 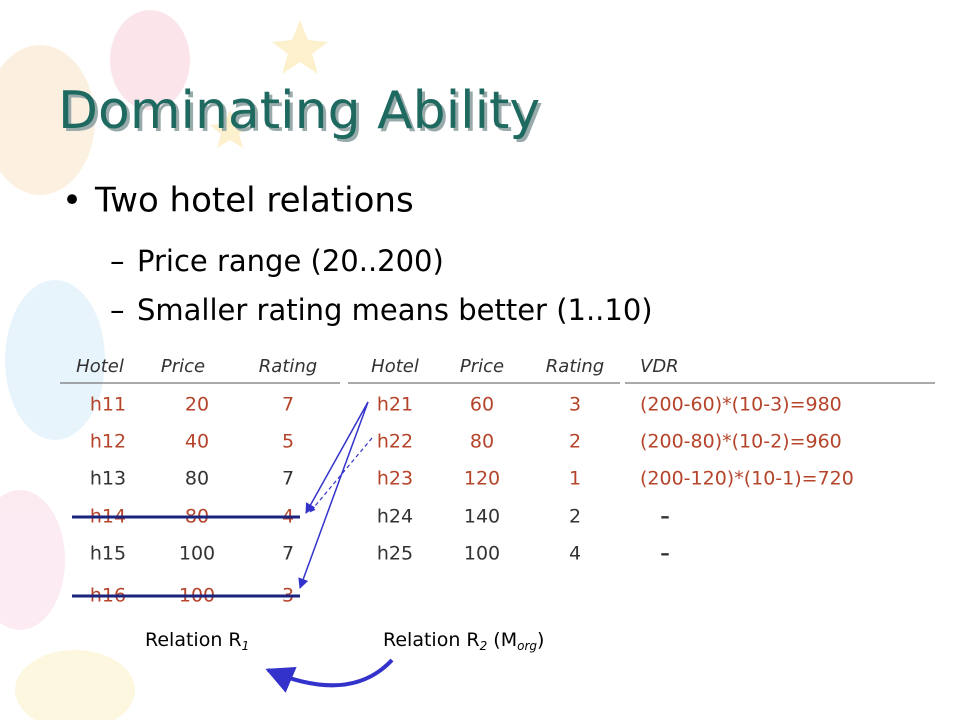 I want to click on table-cell: 5, so click(x=288, y=442).